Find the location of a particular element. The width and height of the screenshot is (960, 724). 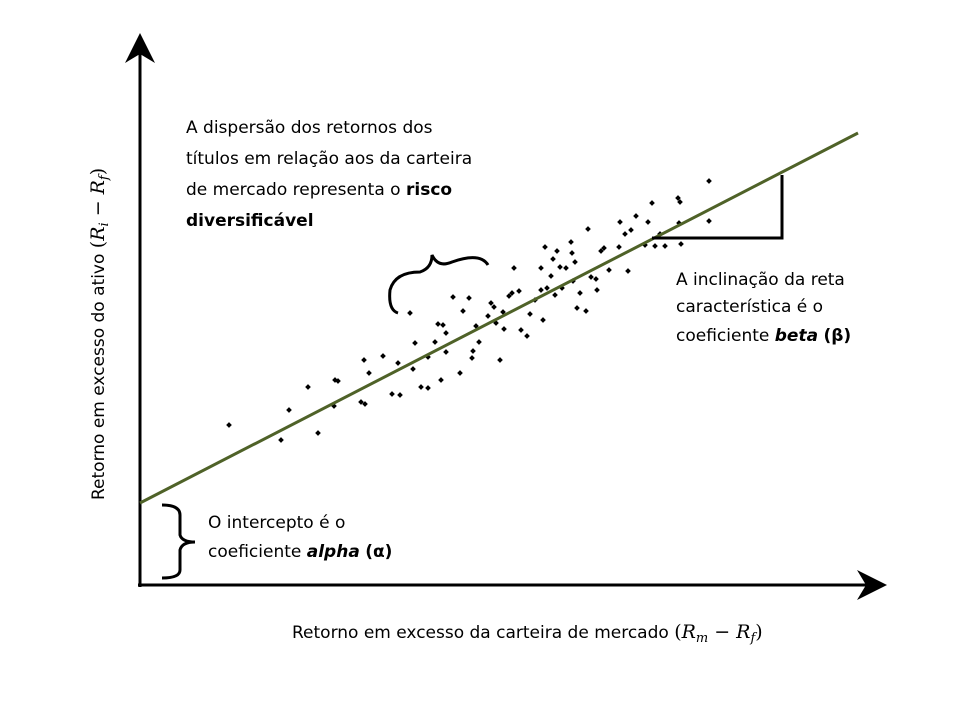

italic-bold-span: alpha is located at coordinates (333, 552).